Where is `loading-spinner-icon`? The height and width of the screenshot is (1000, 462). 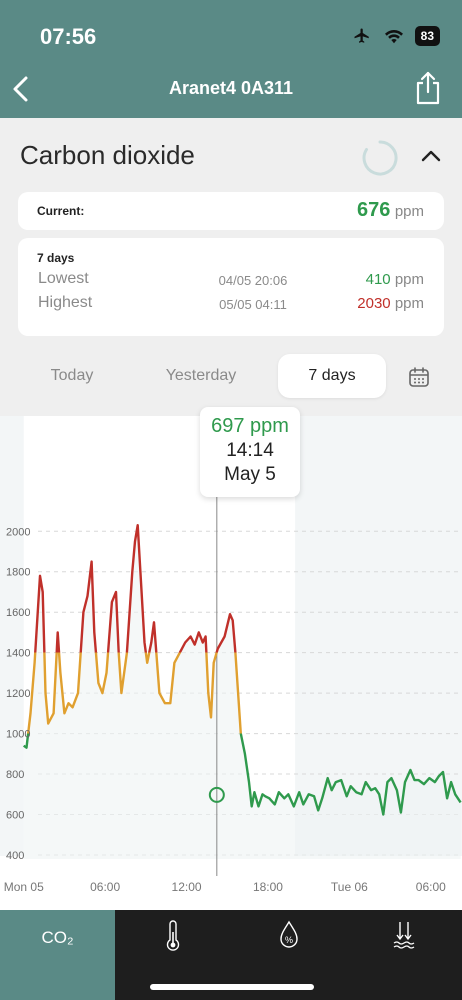 loading-spinner-icon is located at coordinates (380, 158).